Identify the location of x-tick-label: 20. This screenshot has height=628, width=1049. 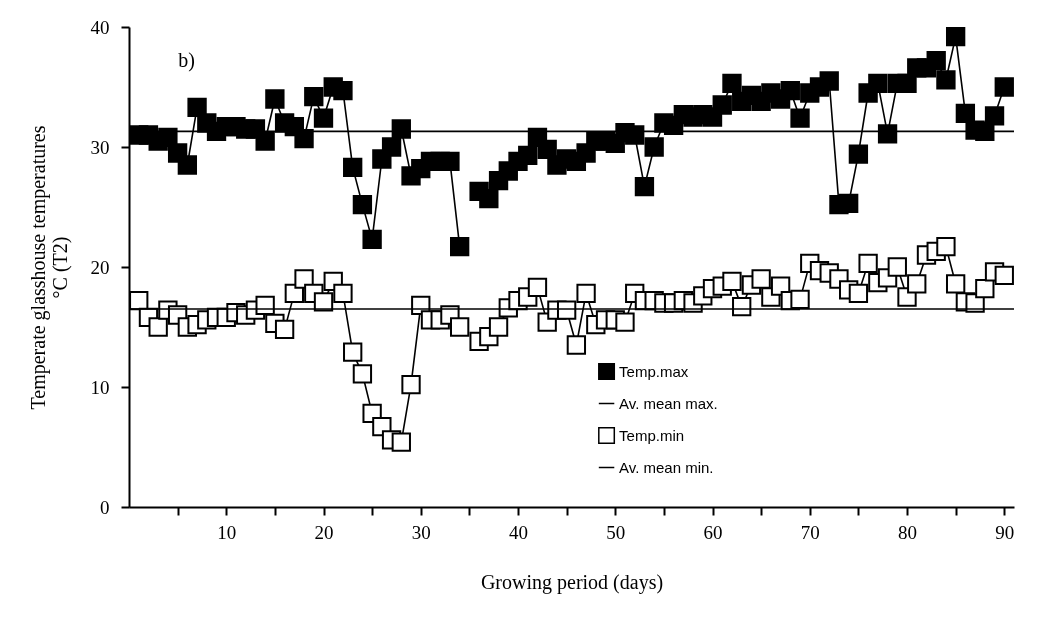
(324, 532).